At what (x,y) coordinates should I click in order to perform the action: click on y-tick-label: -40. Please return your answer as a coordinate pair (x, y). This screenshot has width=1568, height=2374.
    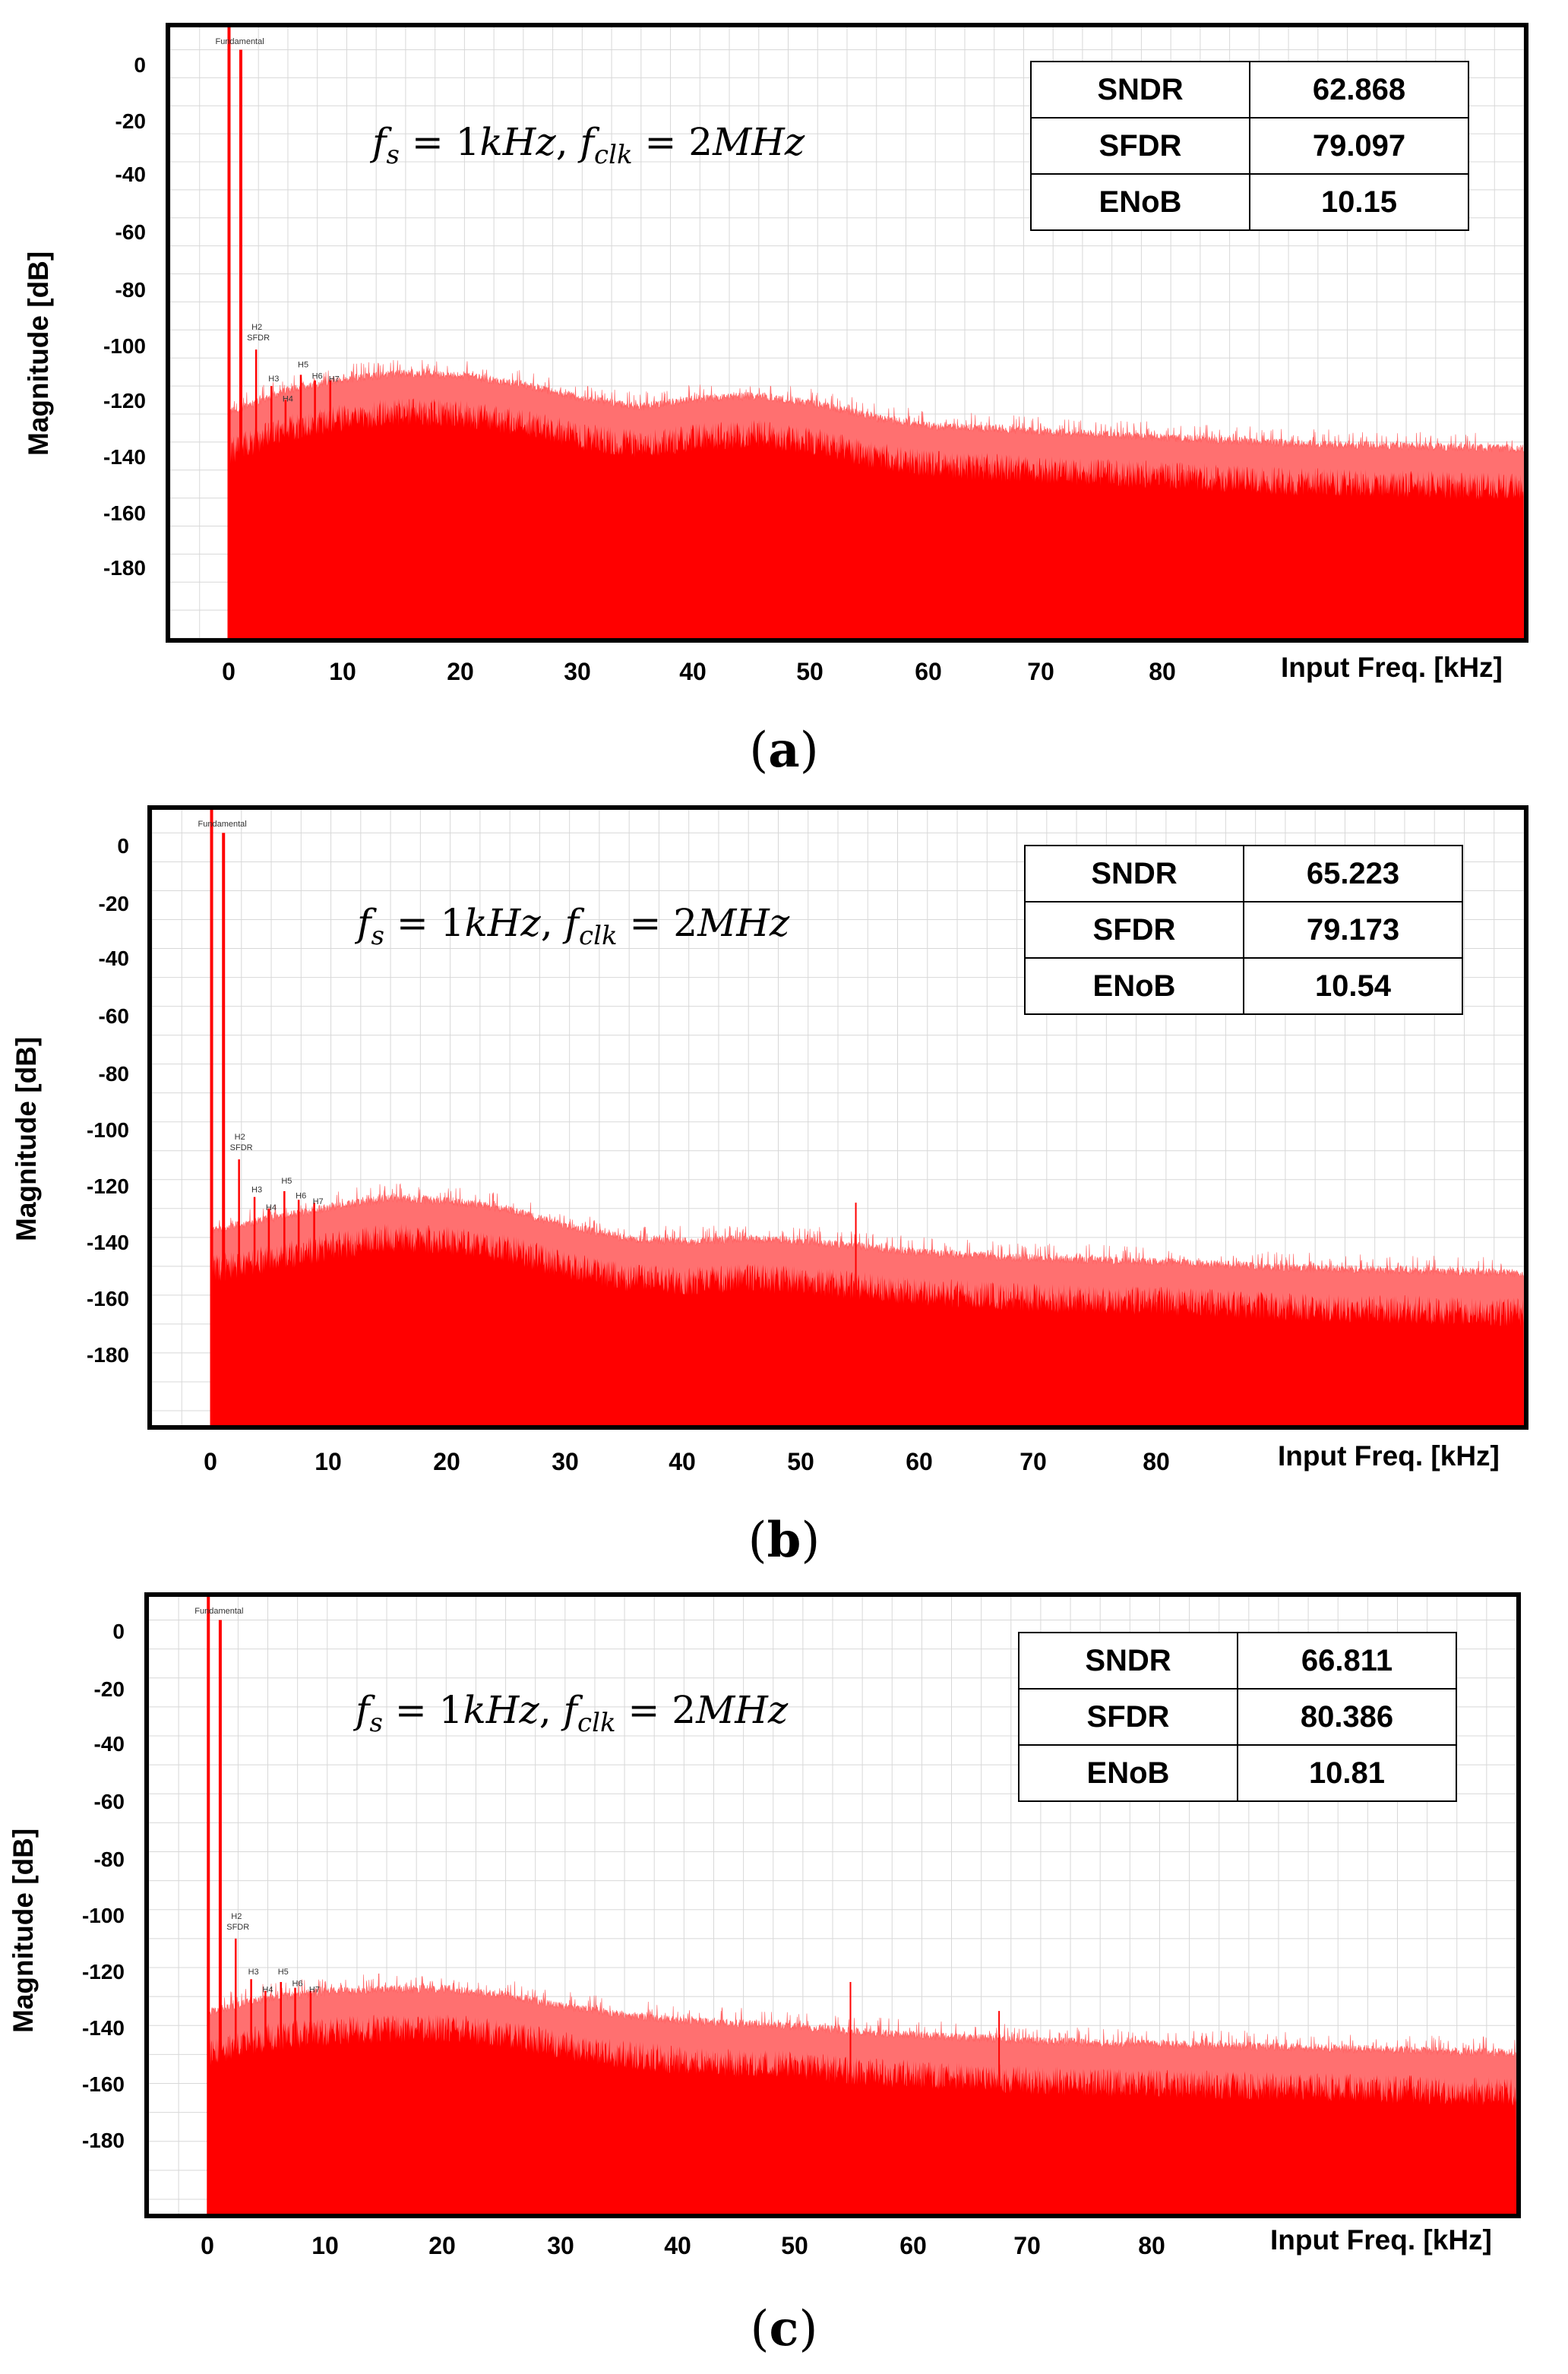
    Looking at the image, I should click on (113, 958).